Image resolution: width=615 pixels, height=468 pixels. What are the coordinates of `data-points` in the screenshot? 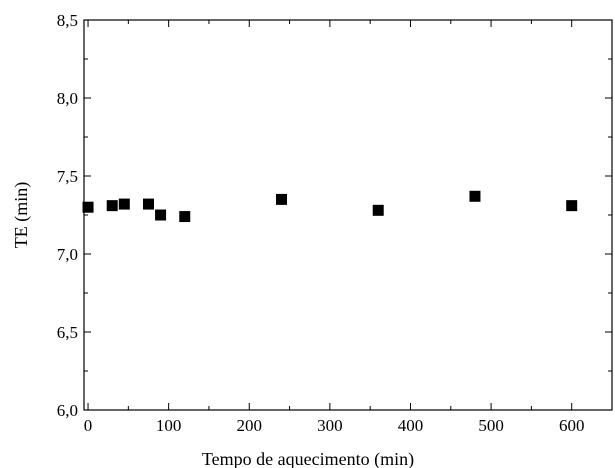 It's located at (330, 206).